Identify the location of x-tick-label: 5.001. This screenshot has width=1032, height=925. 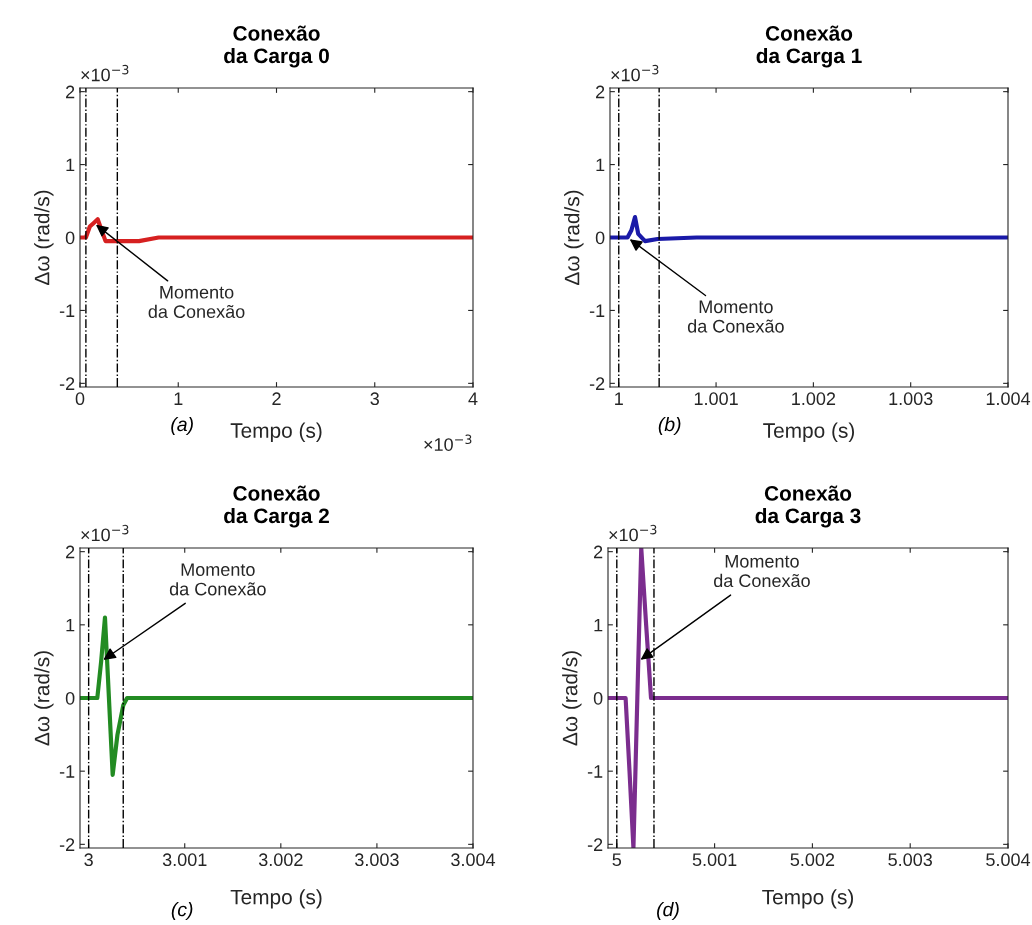
(714, 860).